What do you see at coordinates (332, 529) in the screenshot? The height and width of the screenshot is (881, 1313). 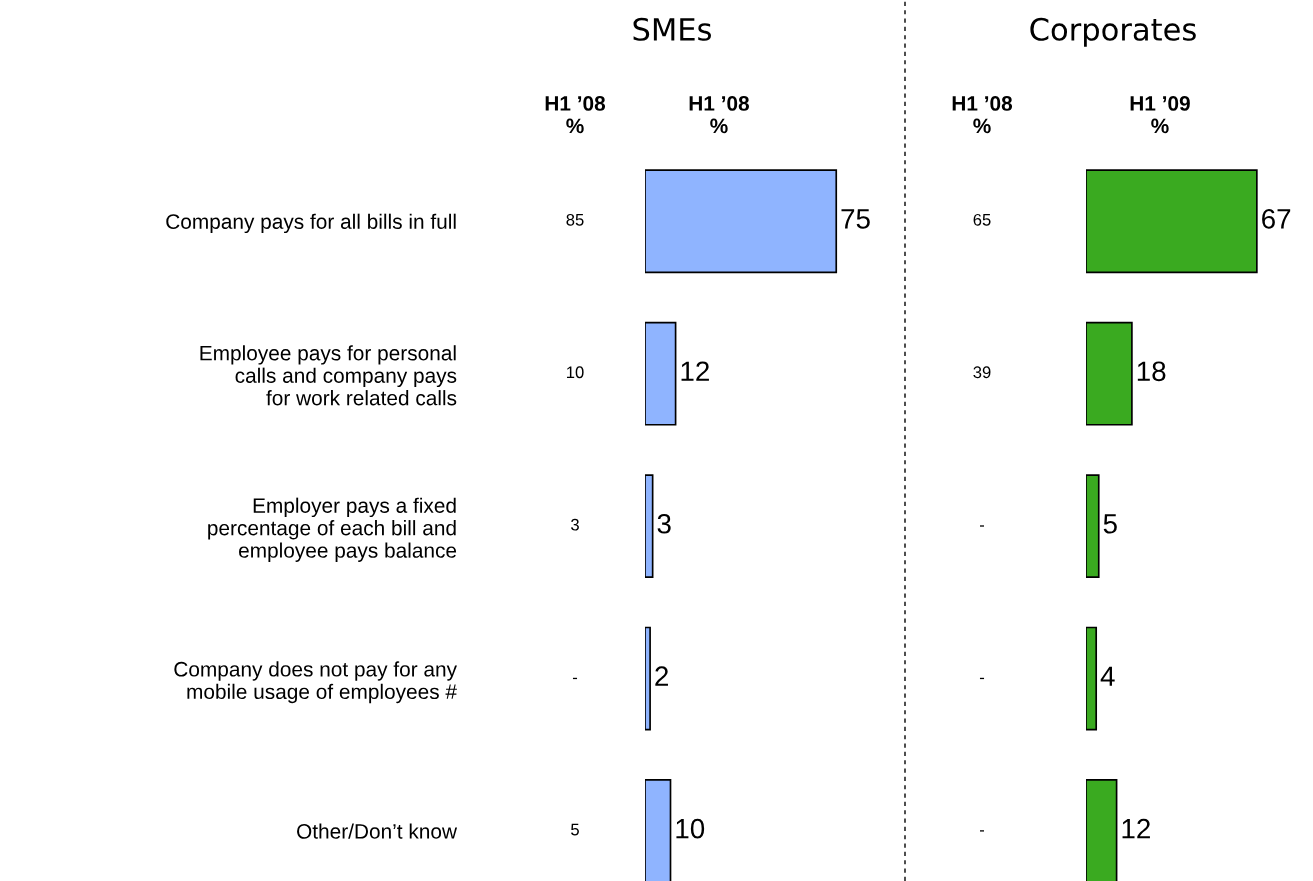 I see `category-label: Employer pays a fixed percentage of each bill and employee pays balance` at bounding box center [332, 529].